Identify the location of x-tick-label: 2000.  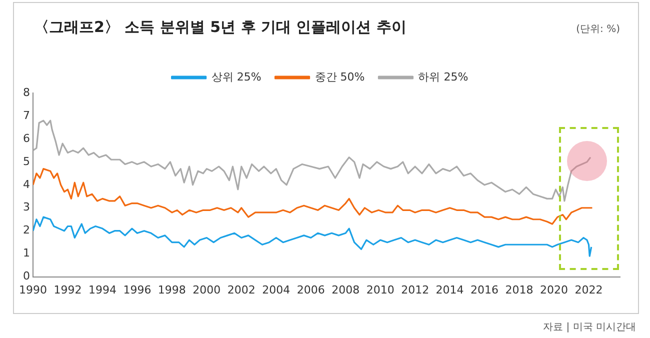
(206, 289).